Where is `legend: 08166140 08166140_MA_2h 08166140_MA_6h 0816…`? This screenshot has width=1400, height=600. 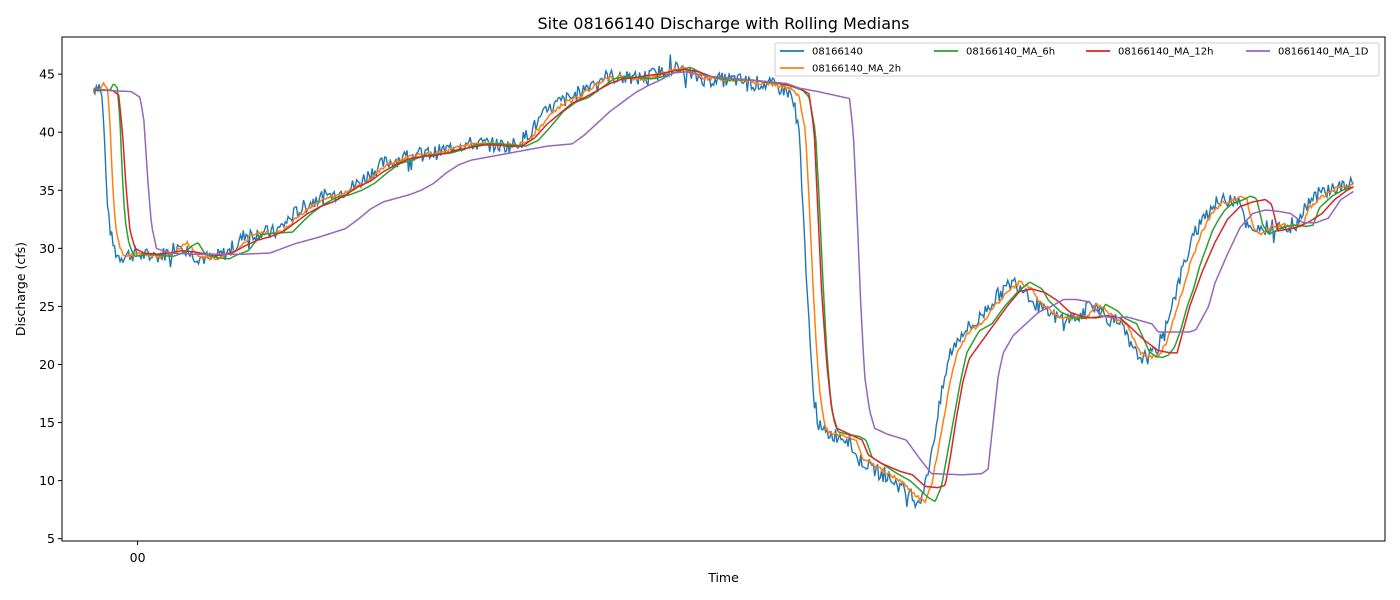
legend: 08166140 08166140_MA_2h 08166140_MA_6h 0816… is located at coordinates (1077, 59).